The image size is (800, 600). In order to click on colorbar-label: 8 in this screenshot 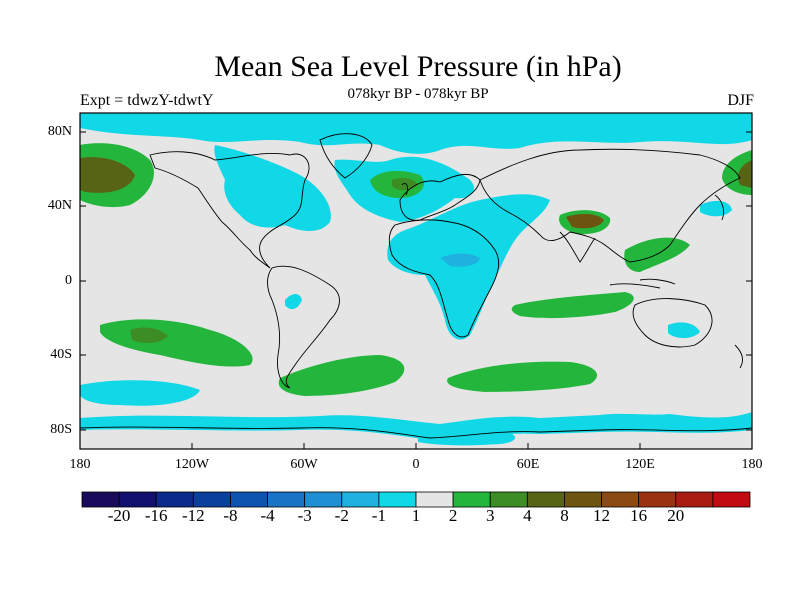, I will do `click(564, 515)`.